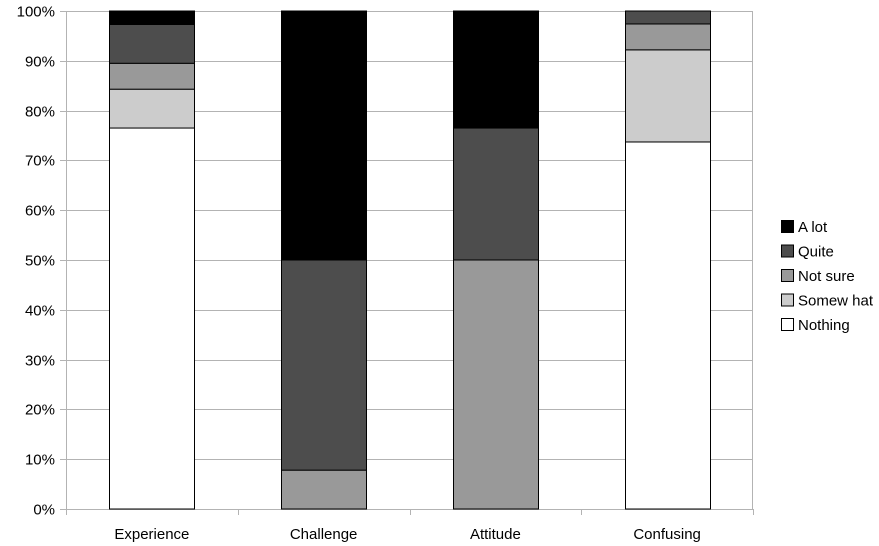 This screenshot has width=879, height=546. I want to click on bar-segment-not-sure-challenge, so click(324, 489).